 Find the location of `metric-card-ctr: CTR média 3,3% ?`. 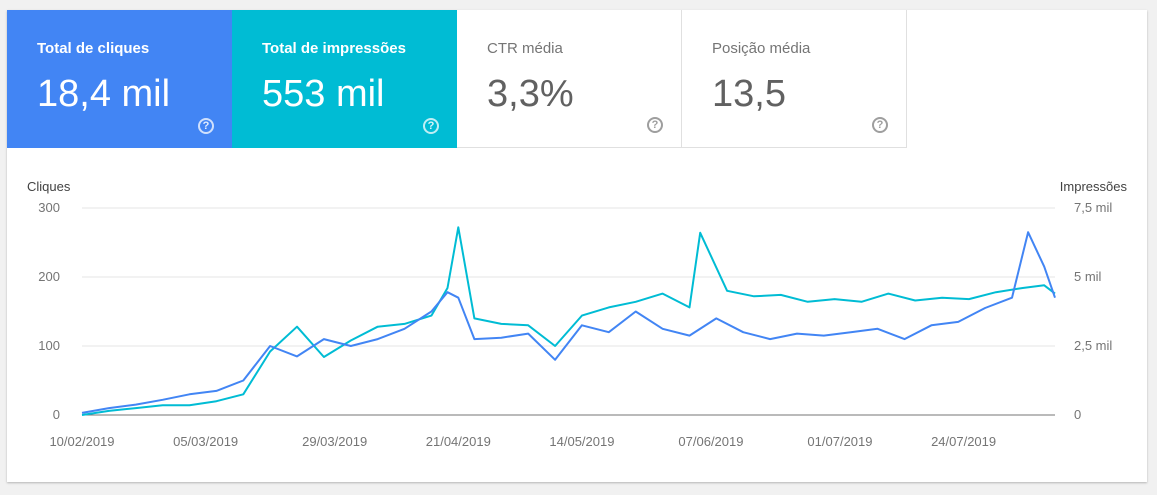

metric-card-ctr: CTR média 3,3% ? is located at coordinates (569, 79).